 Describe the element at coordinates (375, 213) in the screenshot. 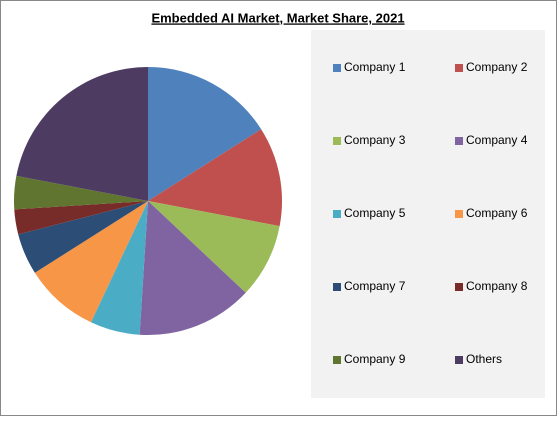

I see `legend-label: Company 5` at that location.